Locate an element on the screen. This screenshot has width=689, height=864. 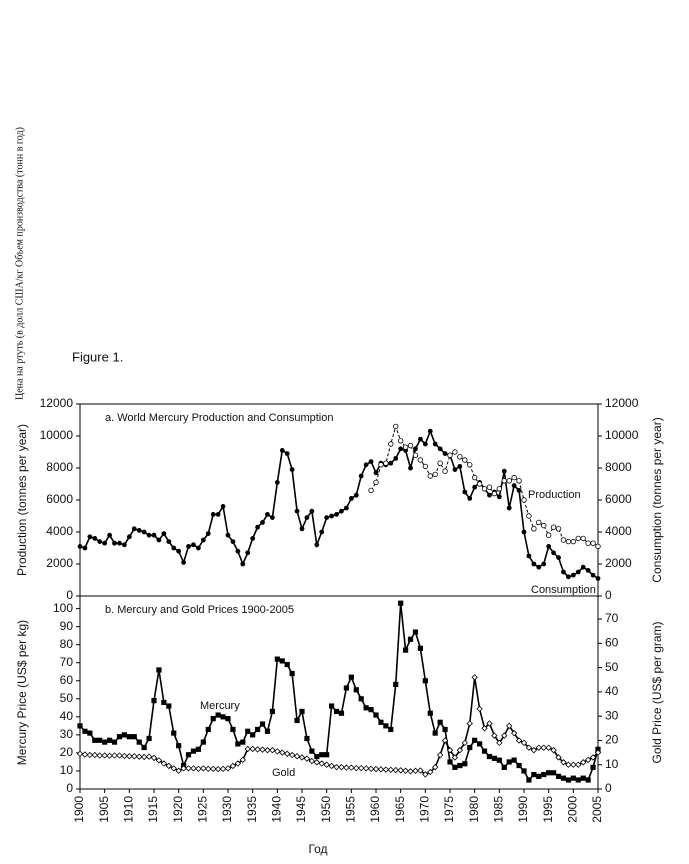
y-tick-label: 0 is located at coordinates (69, 788).